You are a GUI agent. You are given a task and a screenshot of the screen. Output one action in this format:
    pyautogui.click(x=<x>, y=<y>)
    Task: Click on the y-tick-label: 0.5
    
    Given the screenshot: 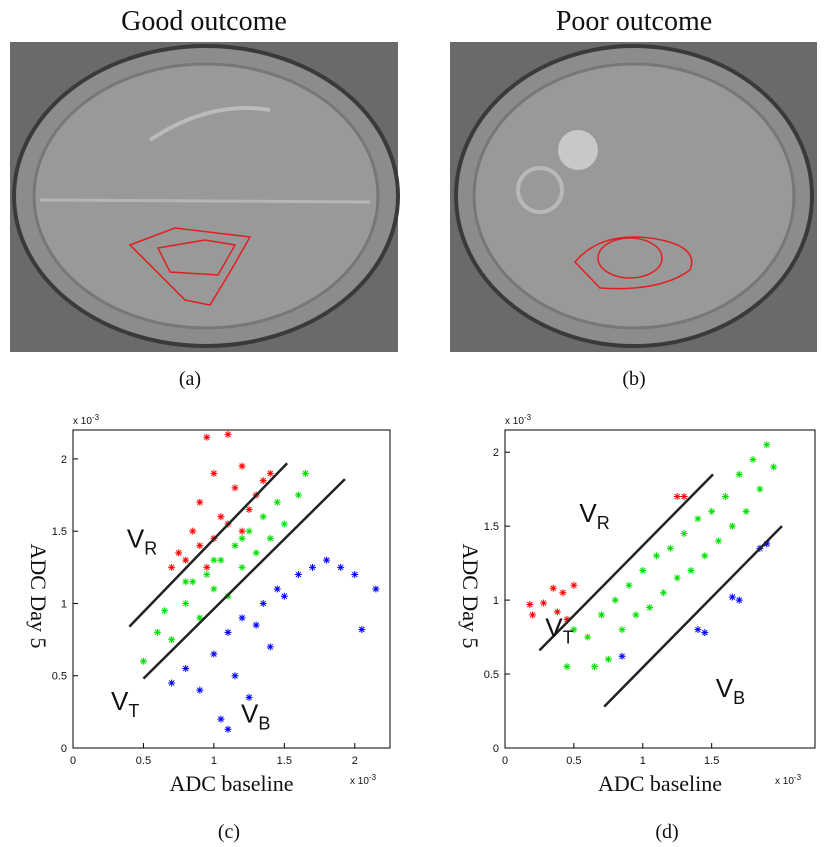 What is the action you would take?
    pyautogui.click(x=491, y=675)
    